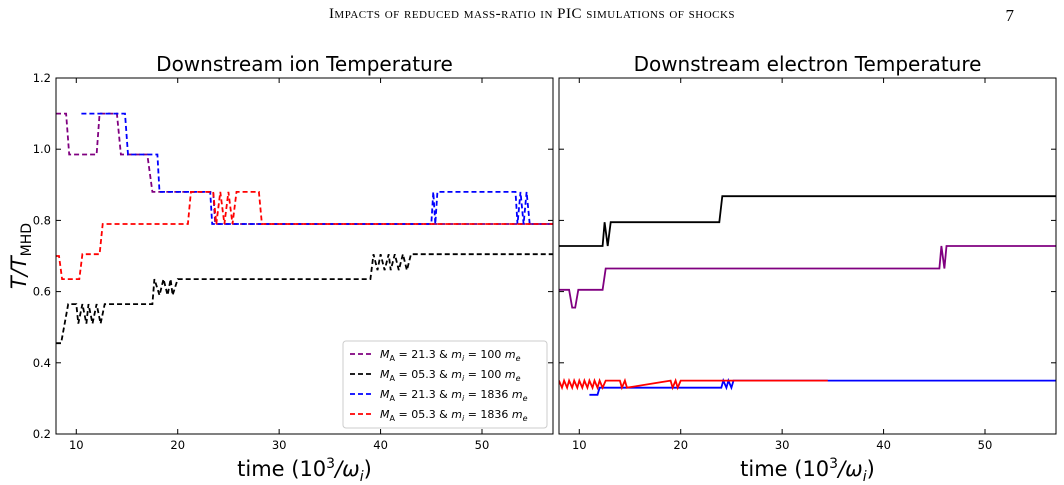 This screenshot has height=485, width=1064. What do you see at coordinates (304, 64) in the screenshot?
I see `chart-title: Downstream ion Temperature` at bounding box center [304, 64].